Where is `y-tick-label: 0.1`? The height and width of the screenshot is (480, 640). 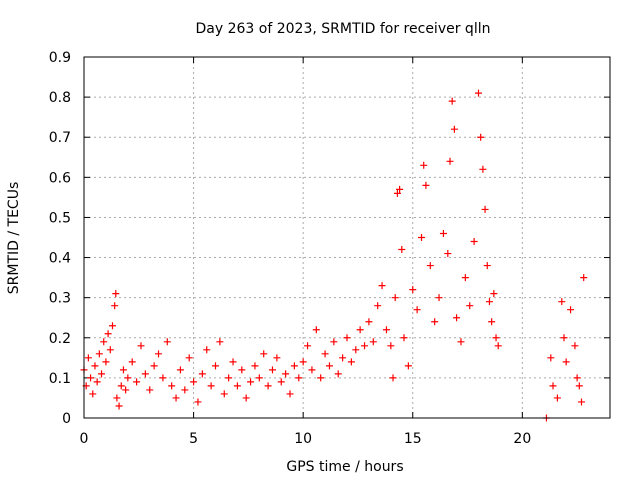
y-tick-label: 0.1 is located at coordinates (60, 379).